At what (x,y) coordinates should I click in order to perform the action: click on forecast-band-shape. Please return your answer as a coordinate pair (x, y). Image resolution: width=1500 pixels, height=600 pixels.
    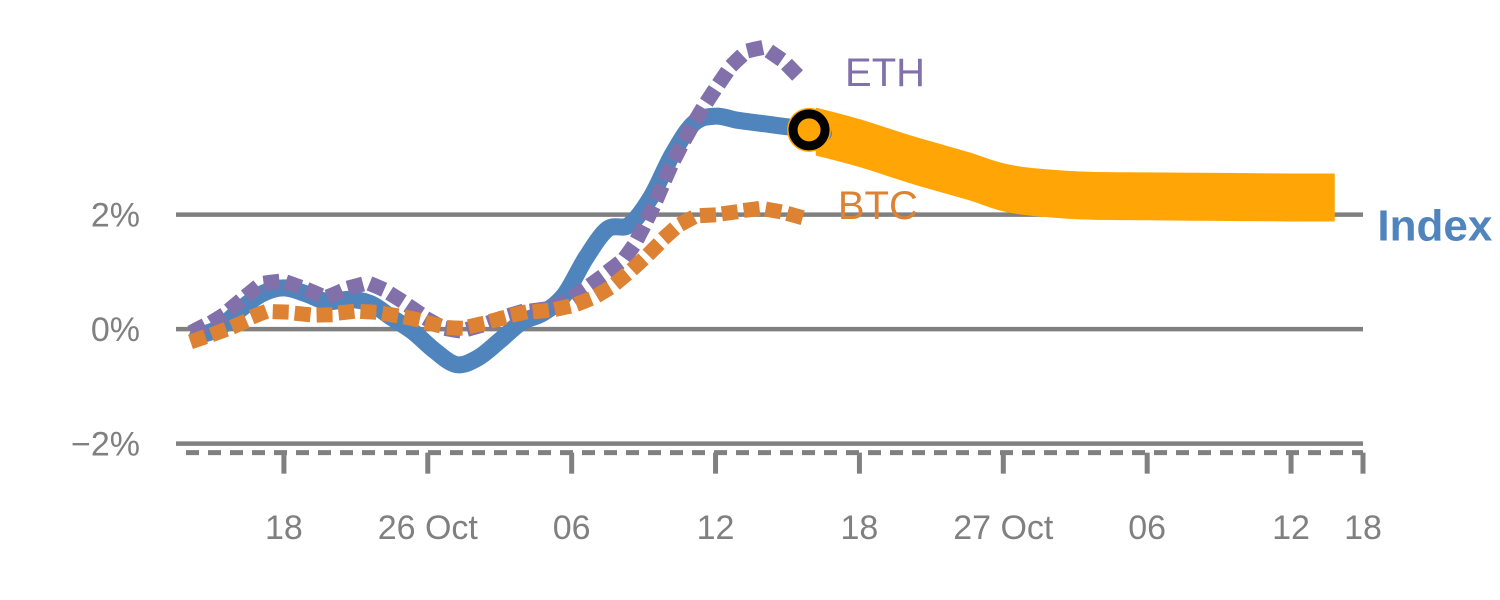
    Looking at the image, I should click on (1075, 164).